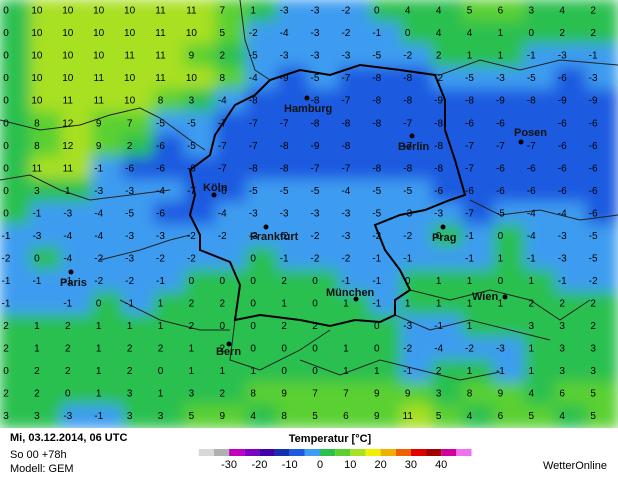 The height and width of the screenshot is (478, 618). Describe the element at coordinates (290, 465) in the screenshot. I see `colorbar-label: -10` at that location.